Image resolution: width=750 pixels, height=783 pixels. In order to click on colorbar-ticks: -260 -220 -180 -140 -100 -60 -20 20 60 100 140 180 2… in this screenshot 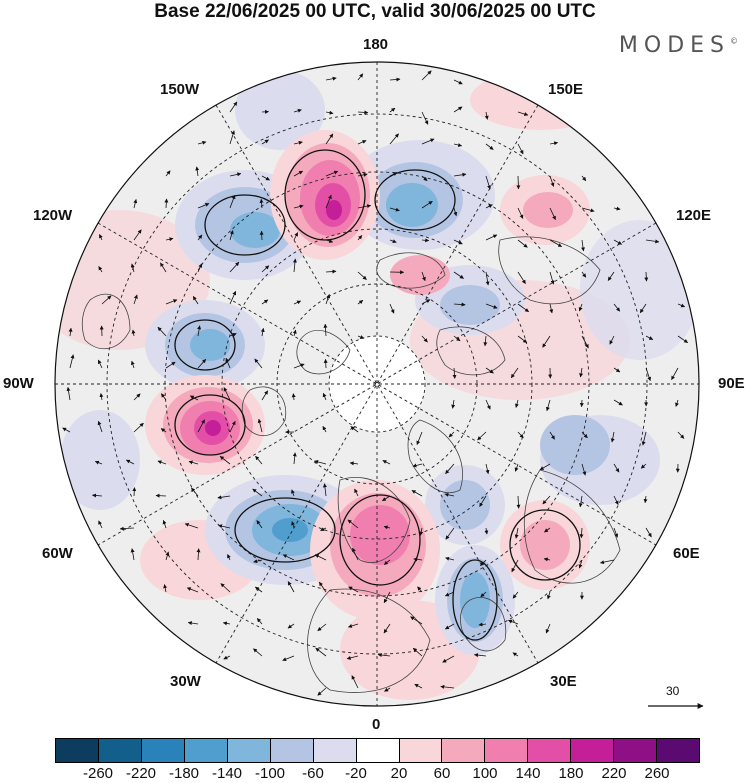, I will do `click(377, 774)`.